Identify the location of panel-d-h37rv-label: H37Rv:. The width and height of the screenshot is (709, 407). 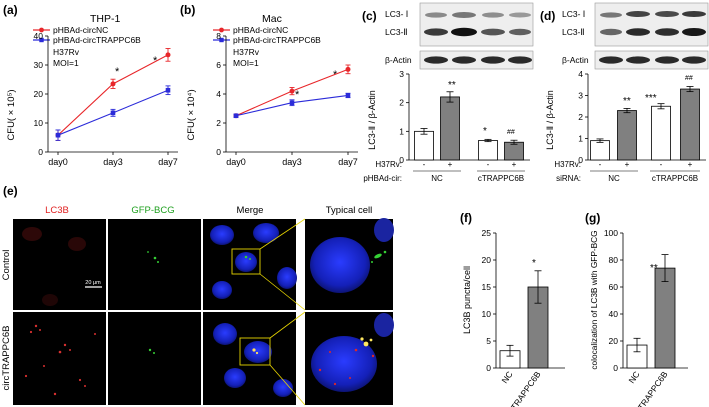
(567, 164).